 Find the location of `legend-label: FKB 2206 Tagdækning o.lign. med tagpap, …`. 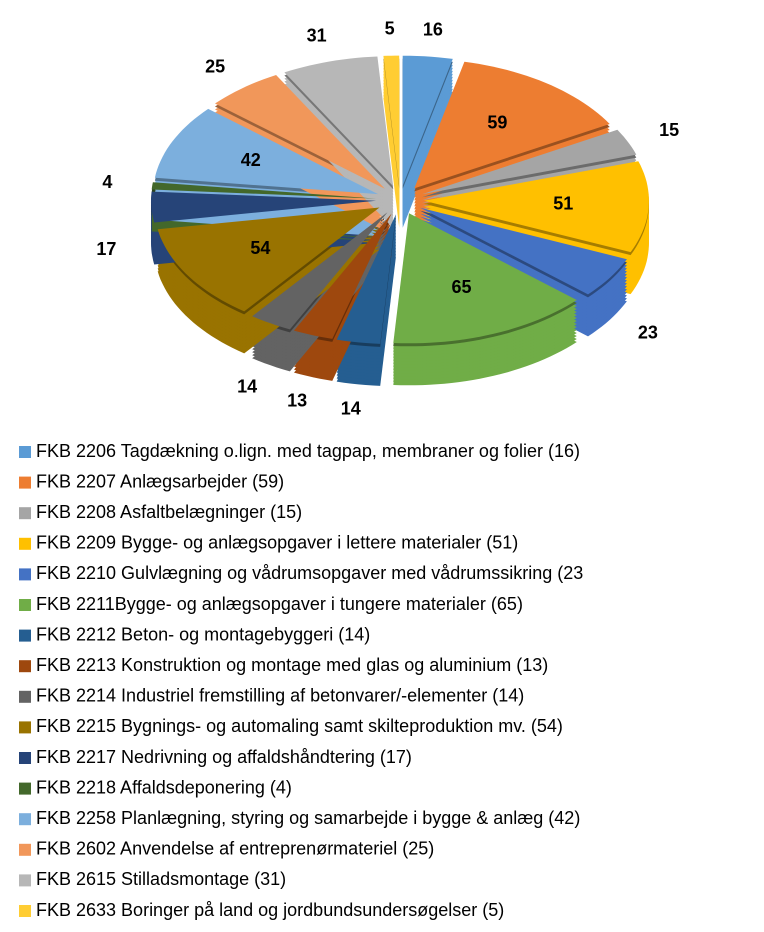

legend-label: FKB 2206 Tagdækning o.lign. med tagpap, … is located at coordinates (308, 451).